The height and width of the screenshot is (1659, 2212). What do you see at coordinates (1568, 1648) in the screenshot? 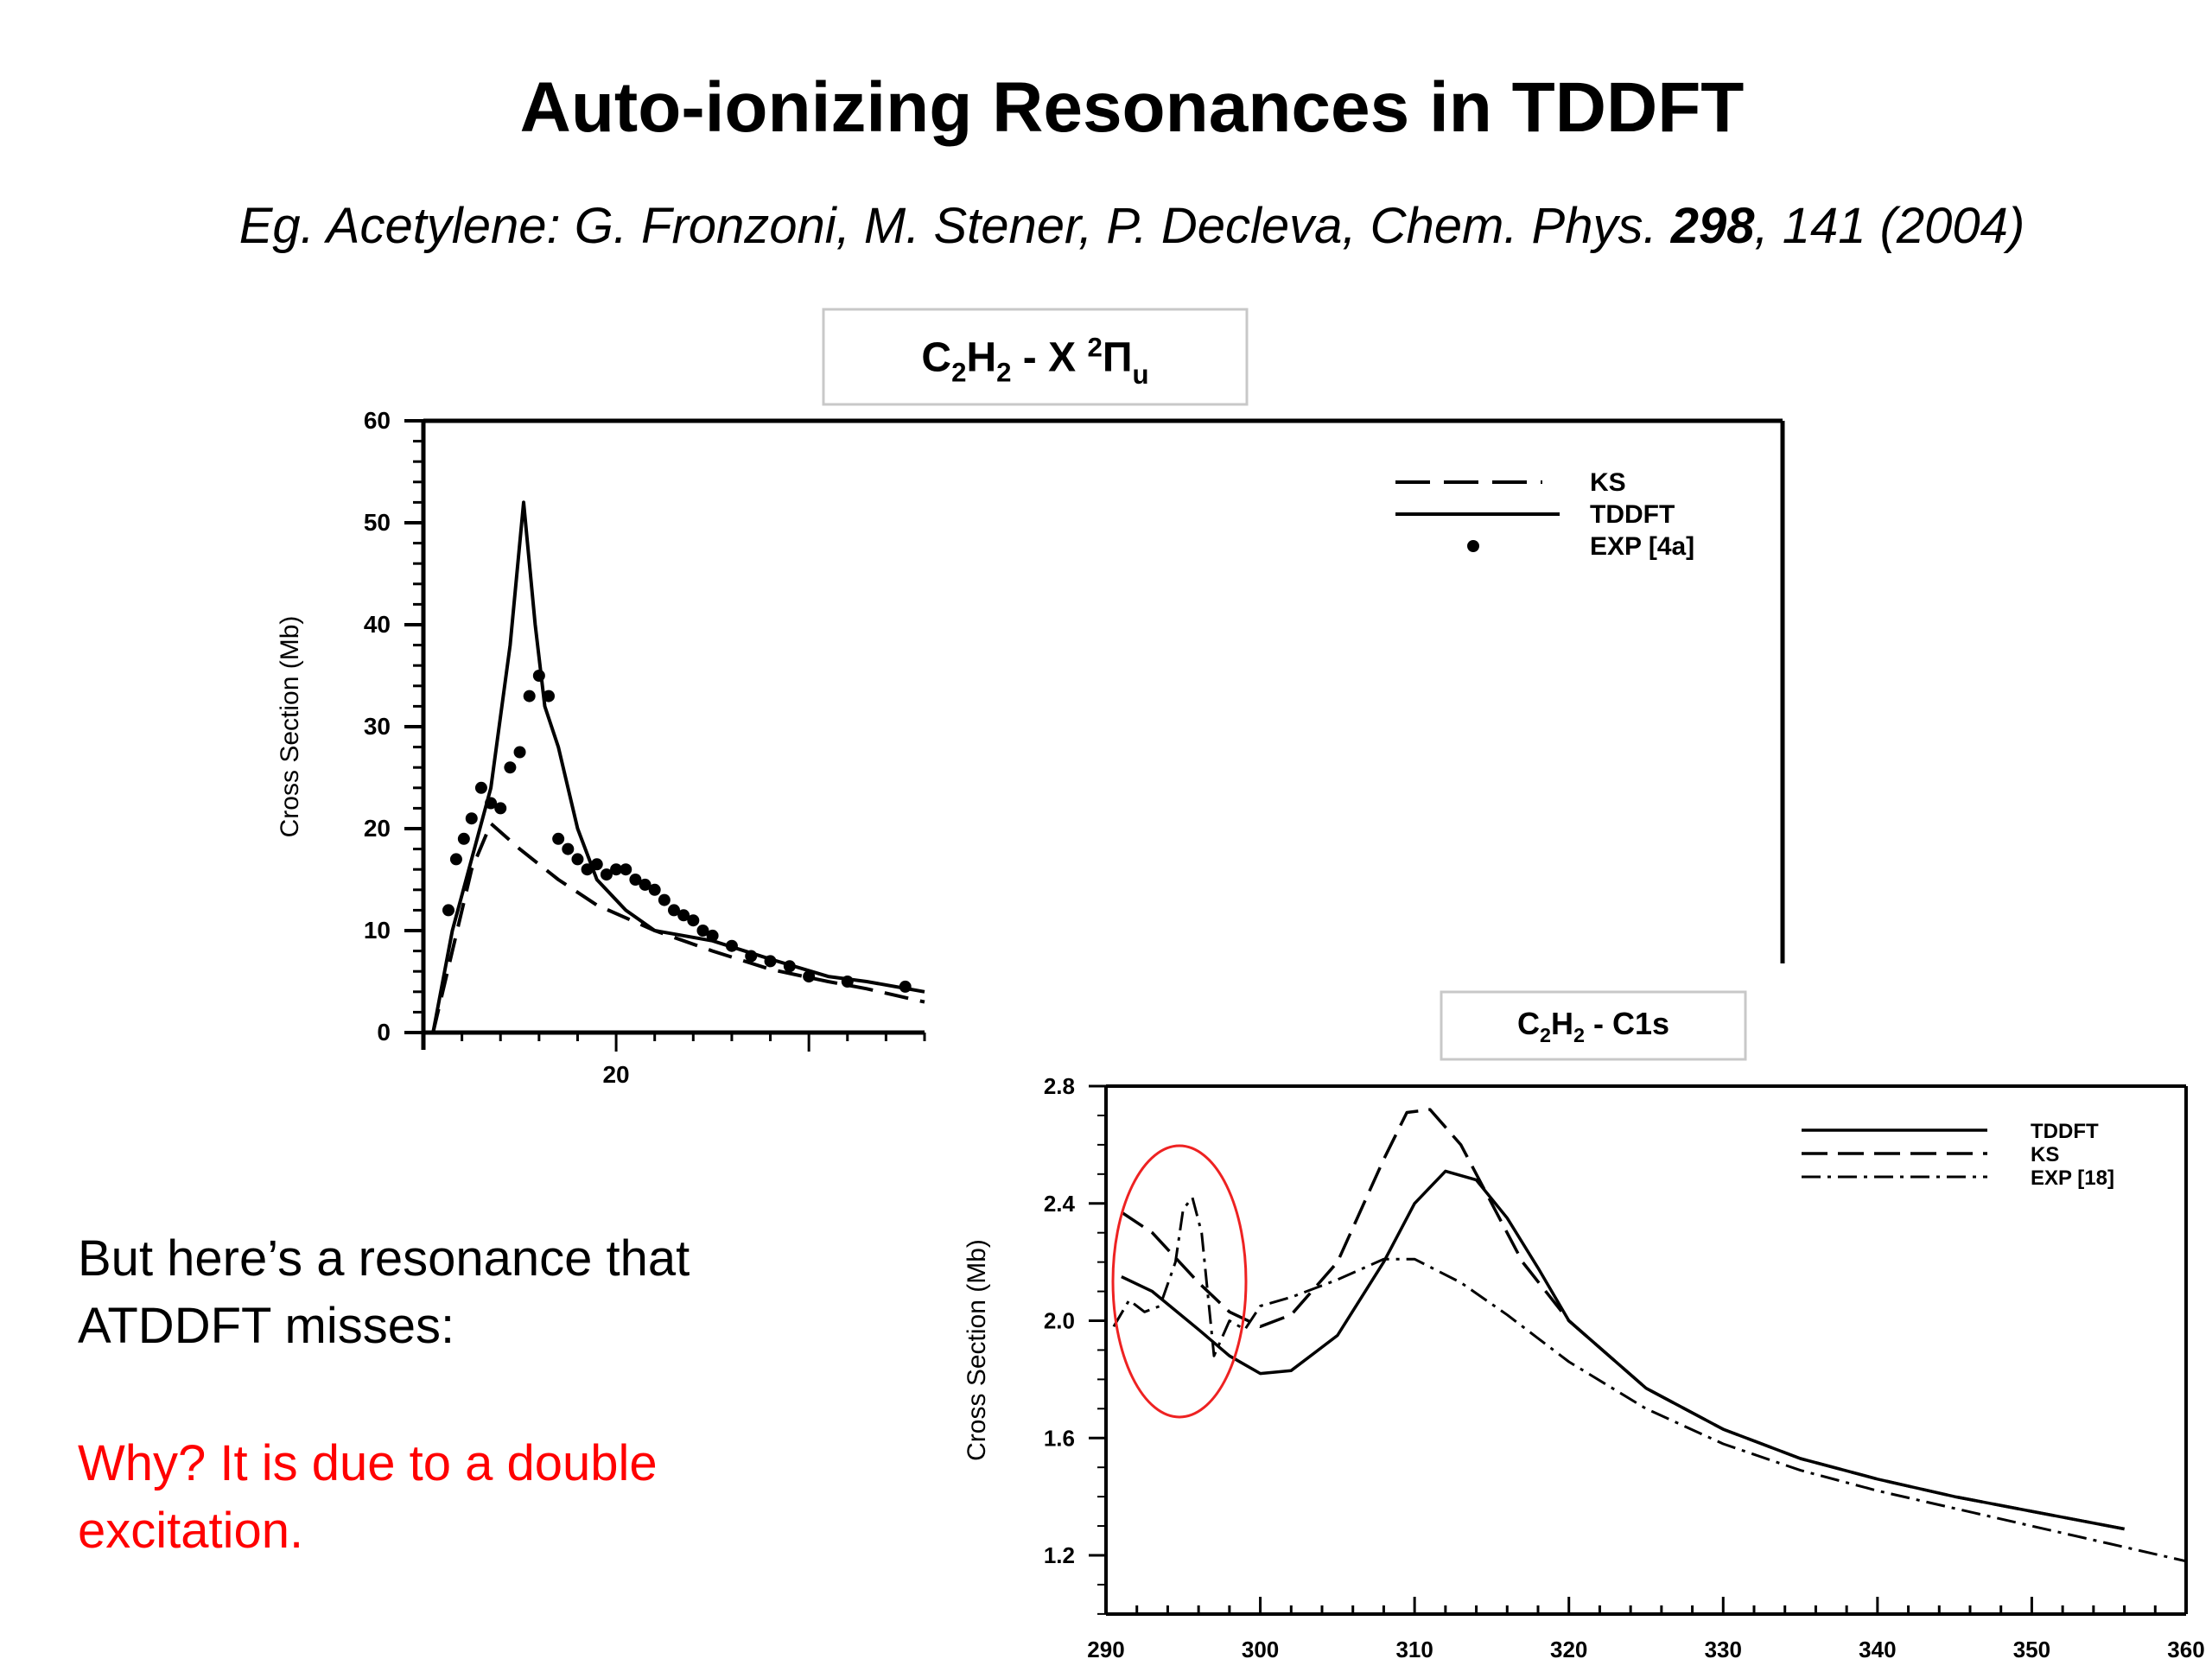
I see `x-tick-label: 320` at bounding box center [1568, 1648].